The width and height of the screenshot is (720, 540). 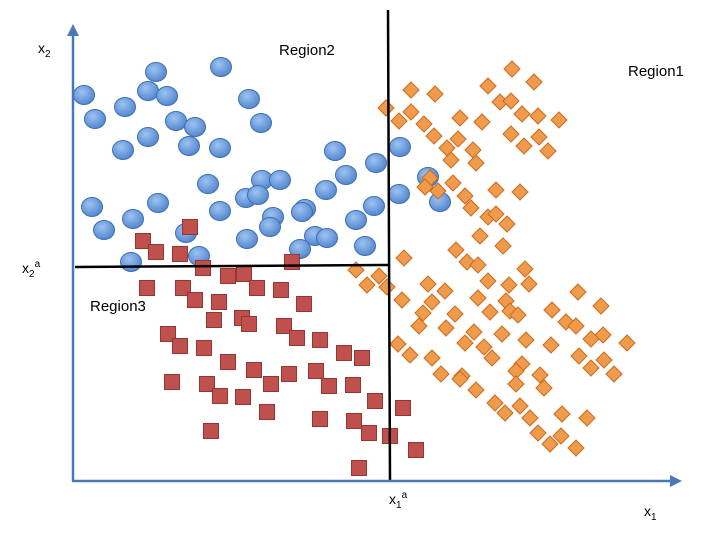 What do you see at coordinates (231, 266) in the screenshot?
I see `horizontal-boundary-x2a` at bounding box center [231, 266].